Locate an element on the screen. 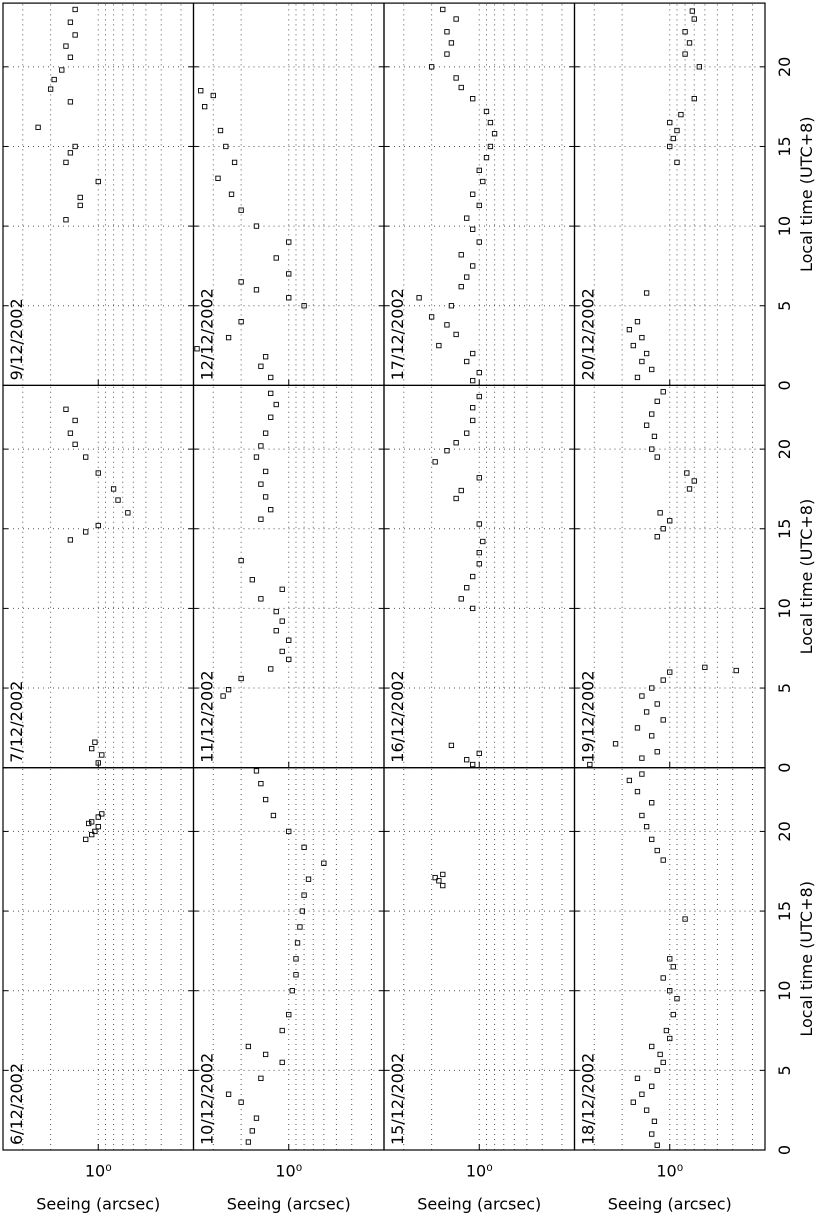 This screenshot has width=820, height=1223. y-tick-label: 10⁰ is located at coordinates (98, 1171).